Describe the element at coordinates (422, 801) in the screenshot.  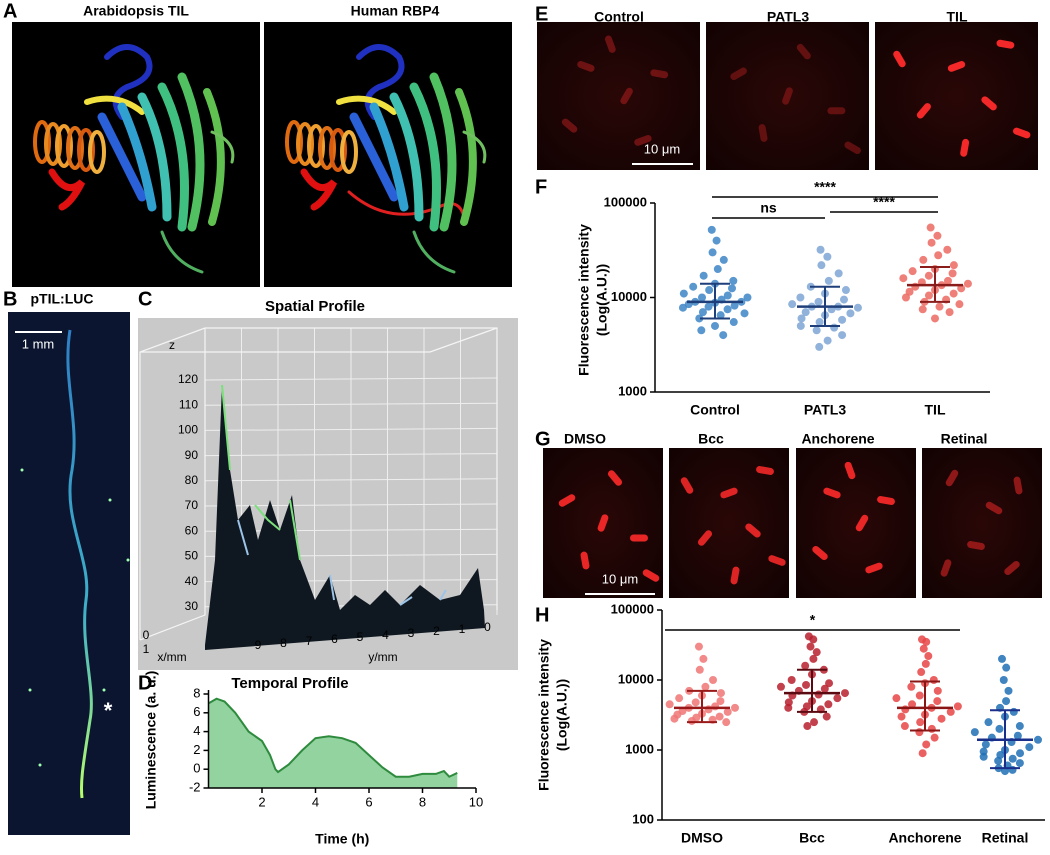
I see `x-tick-label: 8` at that location.